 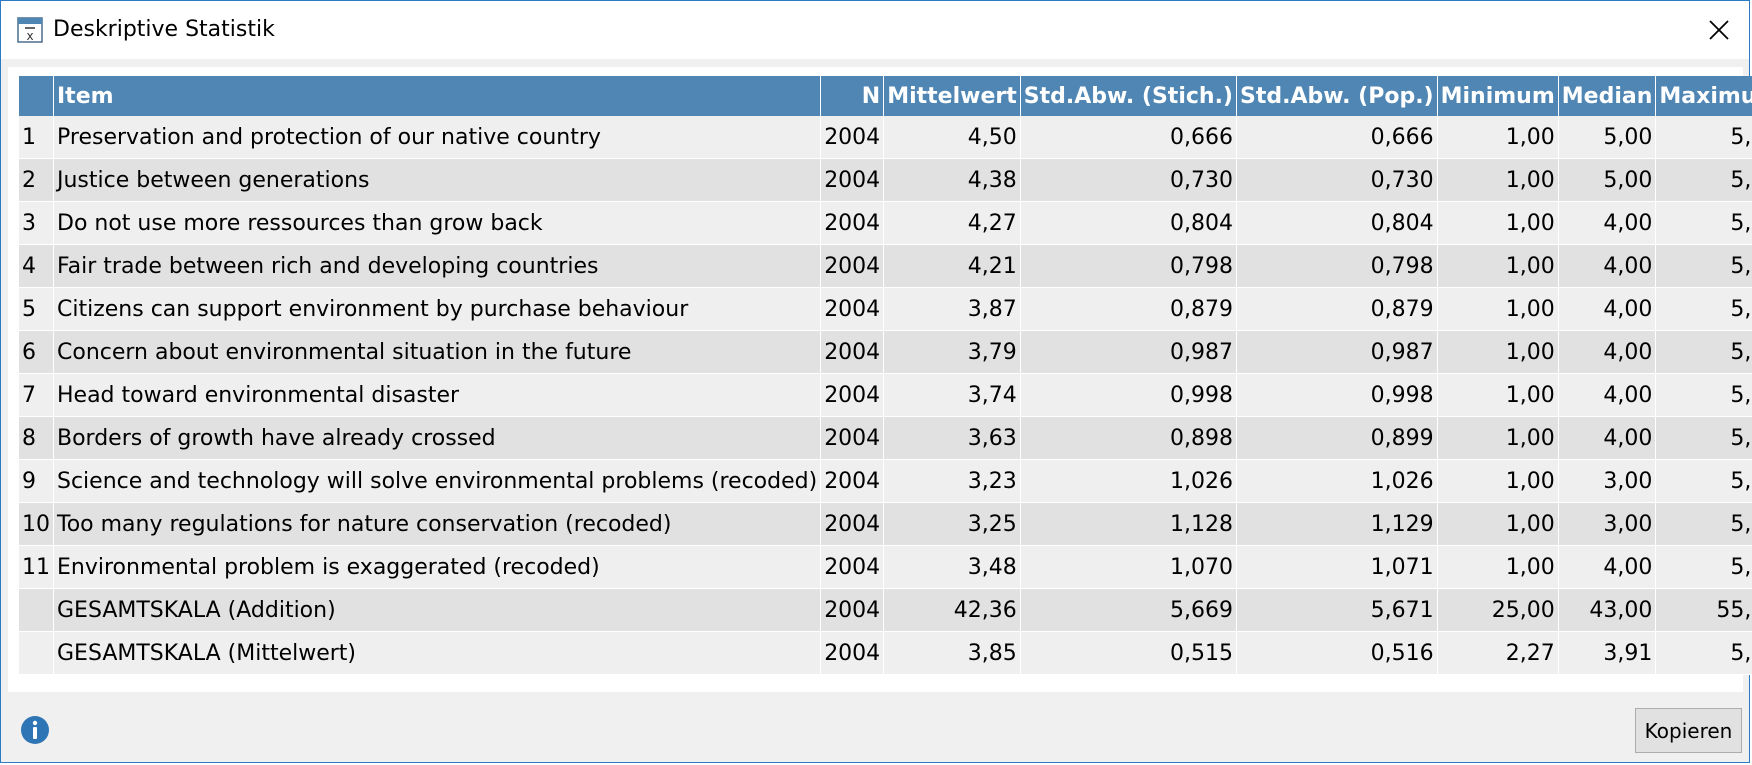 I want to click on cell-stdabw-pop: 1,026, so click(x=1337, y=481).